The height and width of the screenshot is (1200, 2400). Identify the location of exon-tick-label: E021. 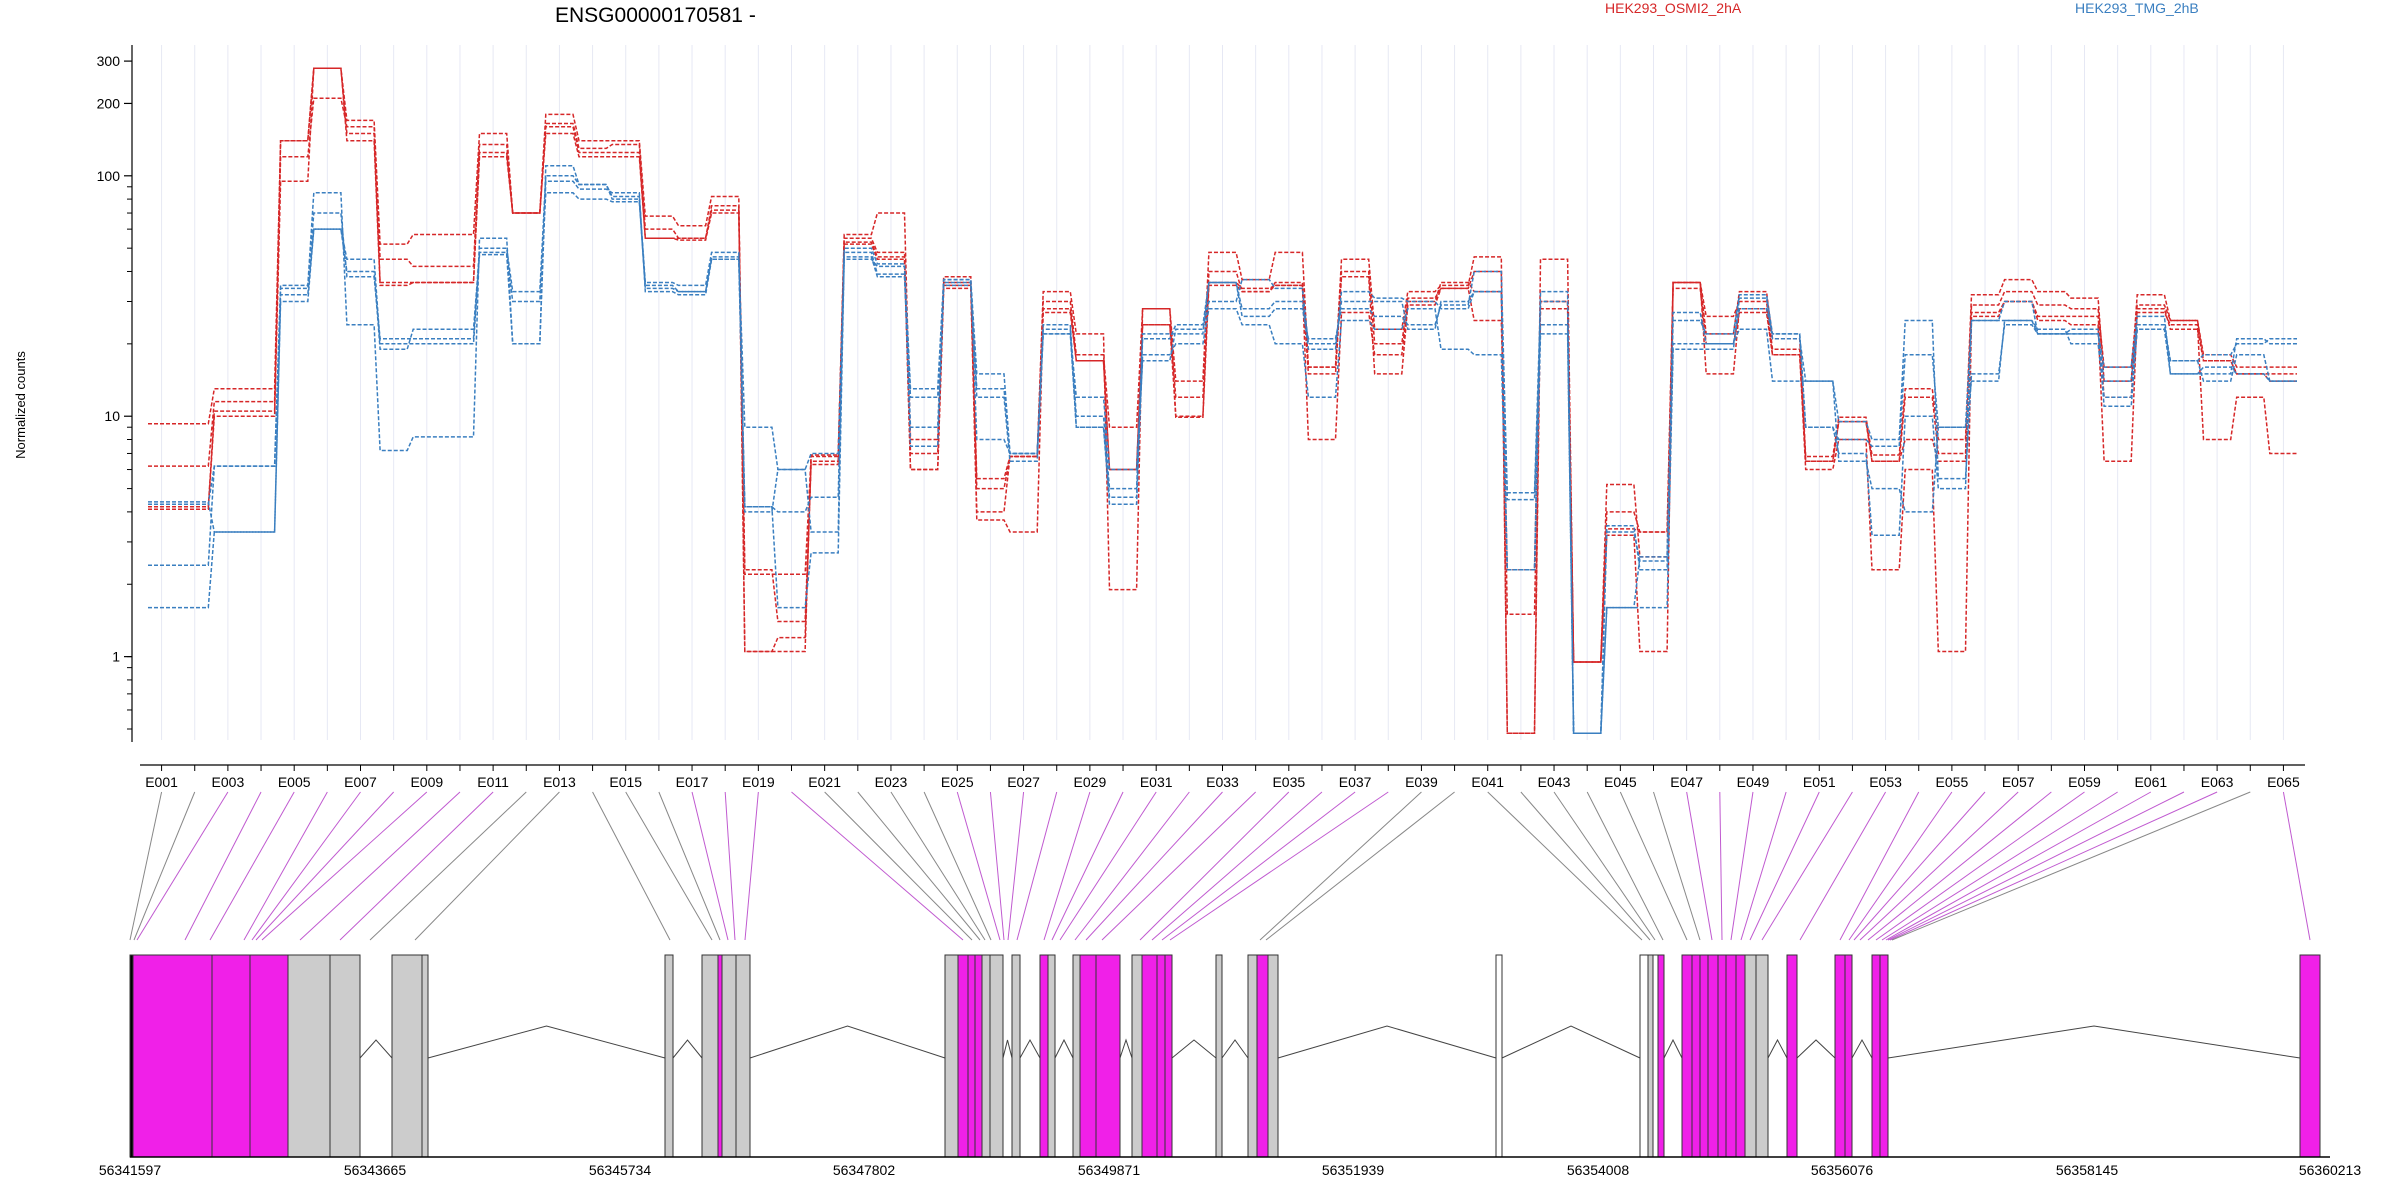
(824, 782).